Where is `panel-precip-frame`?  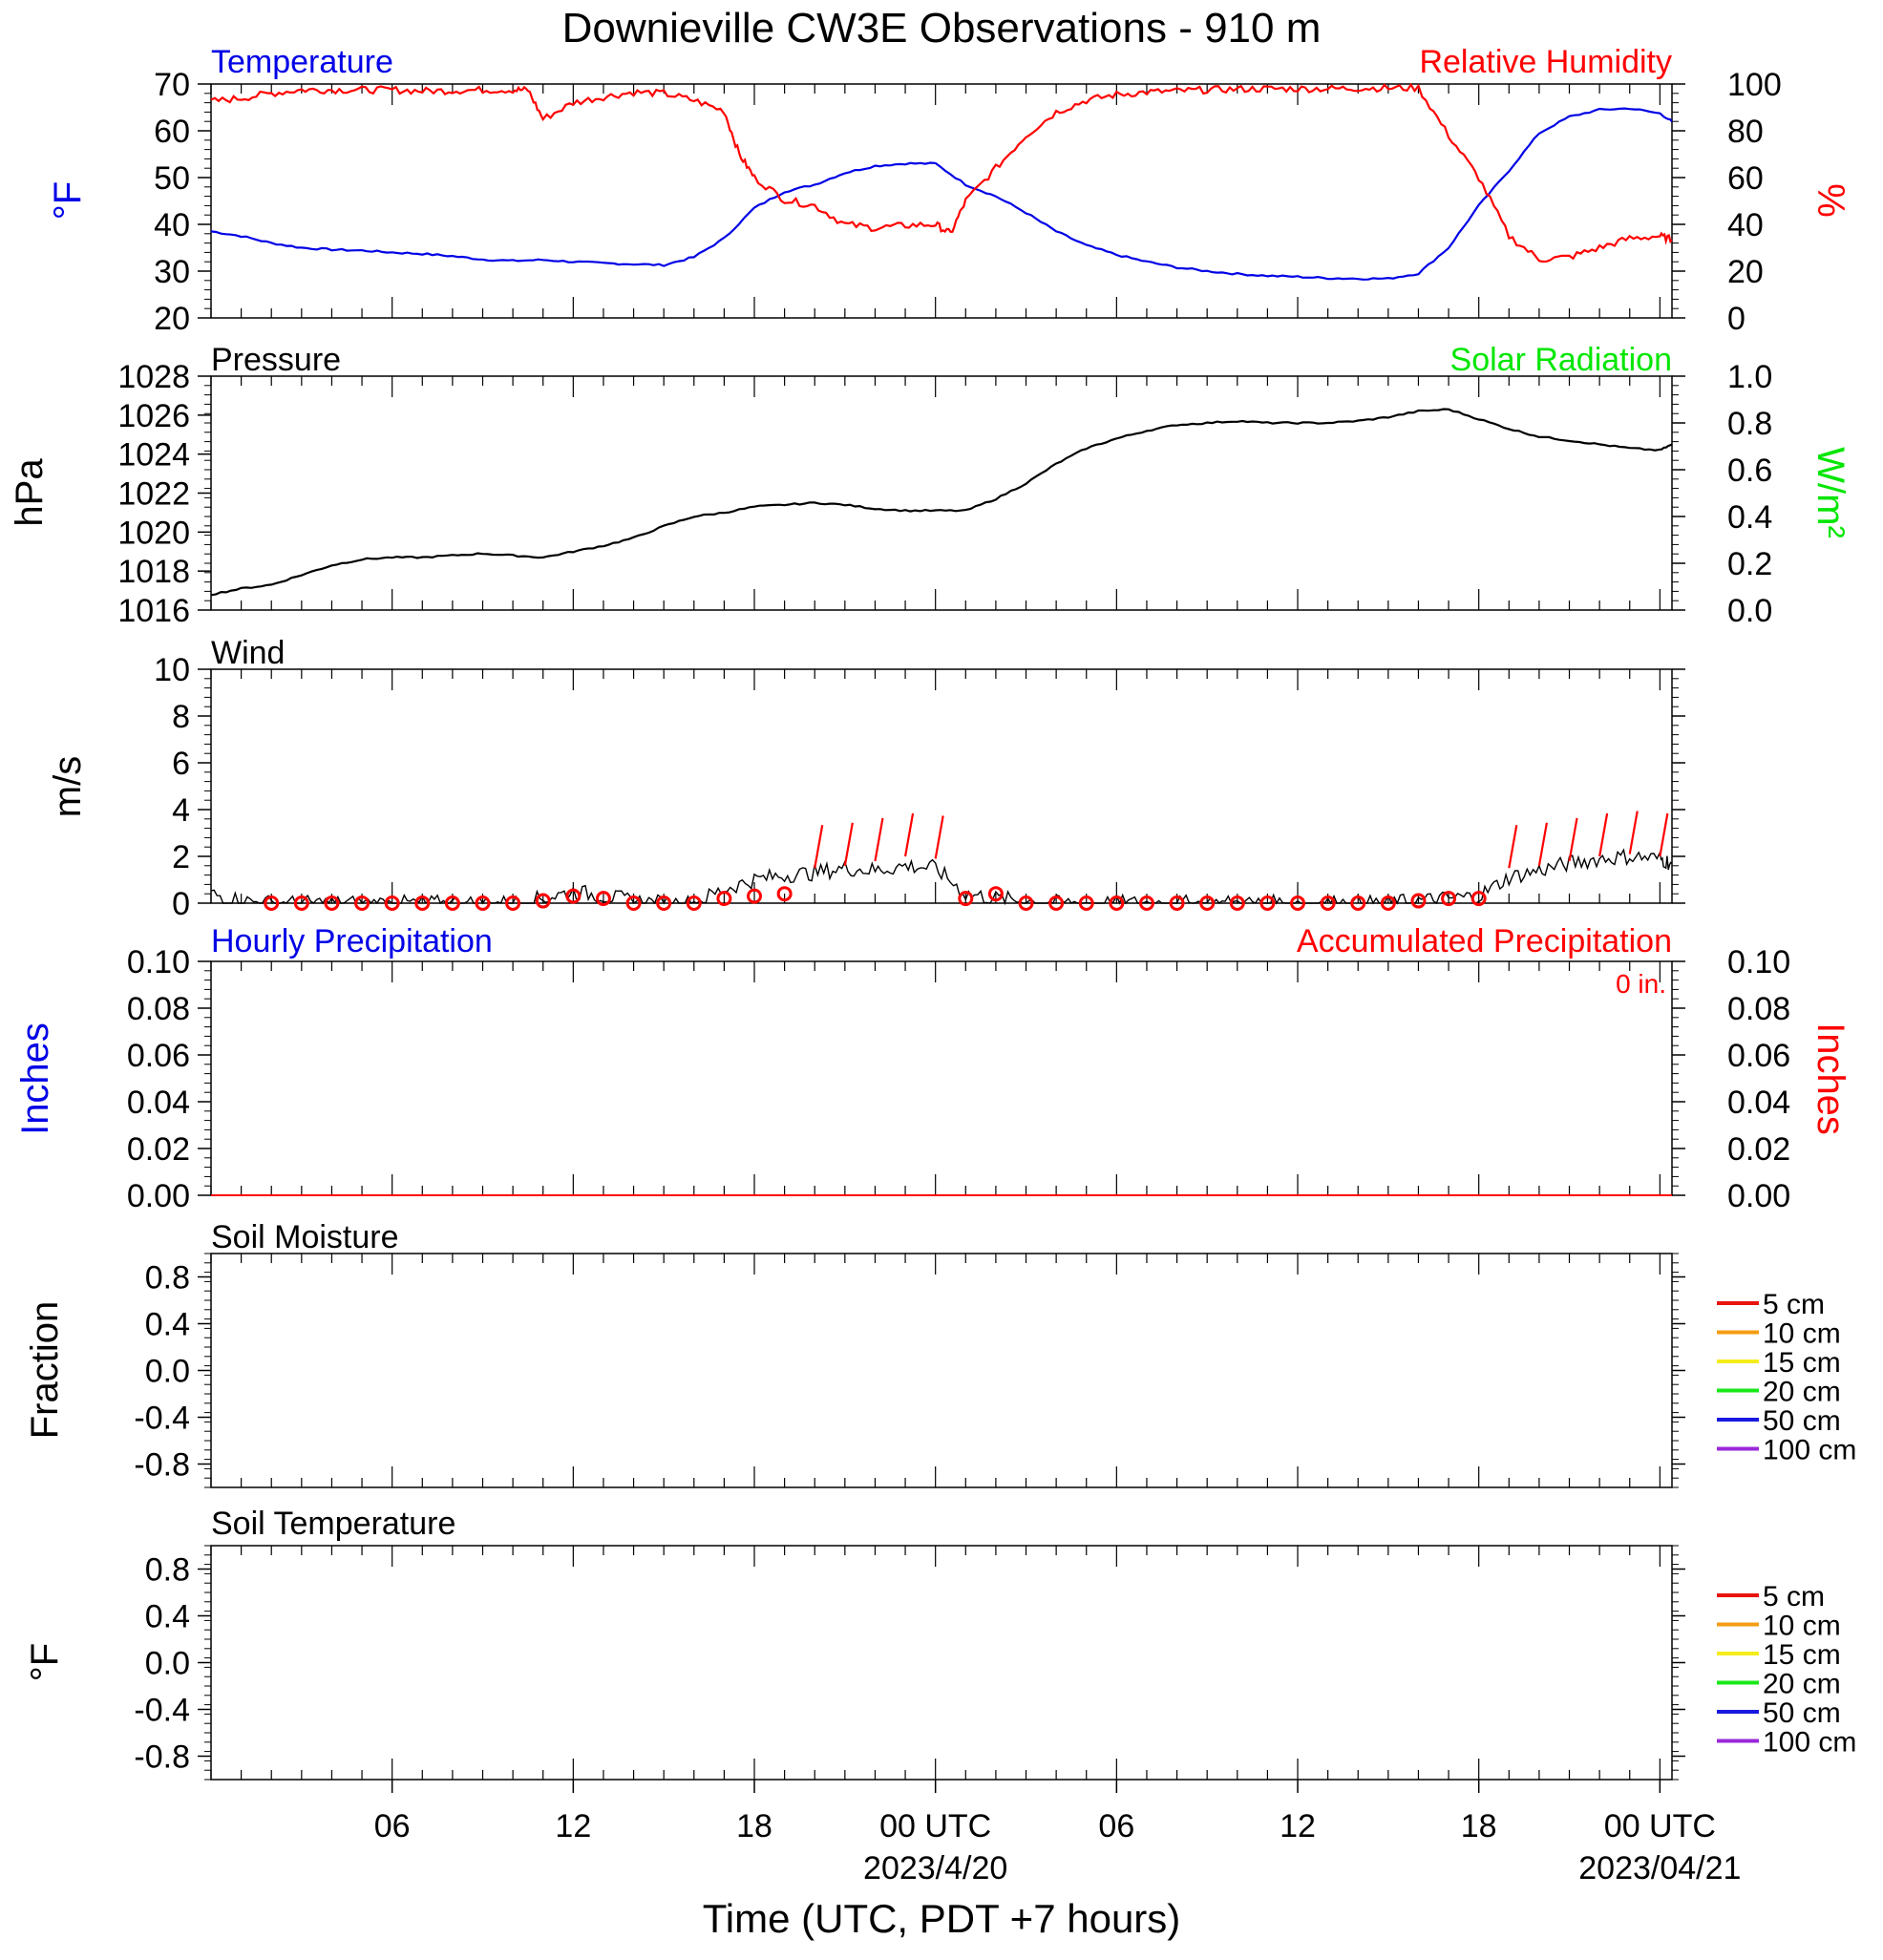
panel-precip-frame is located at coordinates (941, 1078).